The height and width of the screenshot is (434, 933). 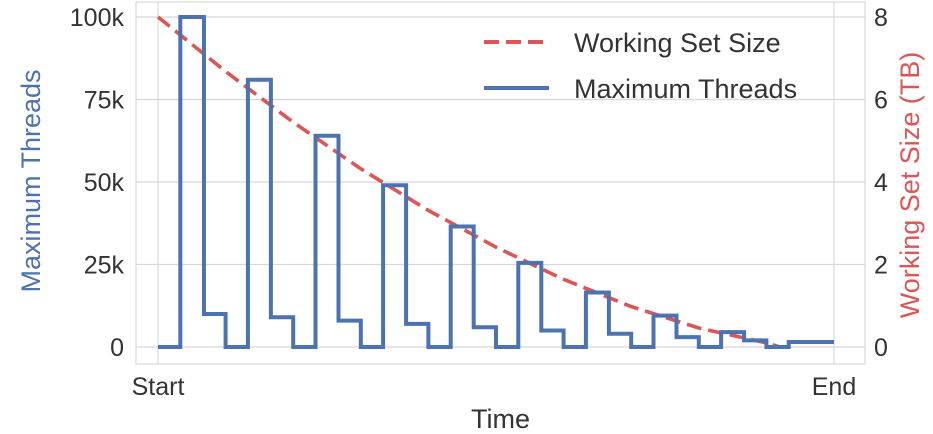 I want to click on left-axis-ticks: 0 25k 50k 75k 100k, so click(x=97, y=183).